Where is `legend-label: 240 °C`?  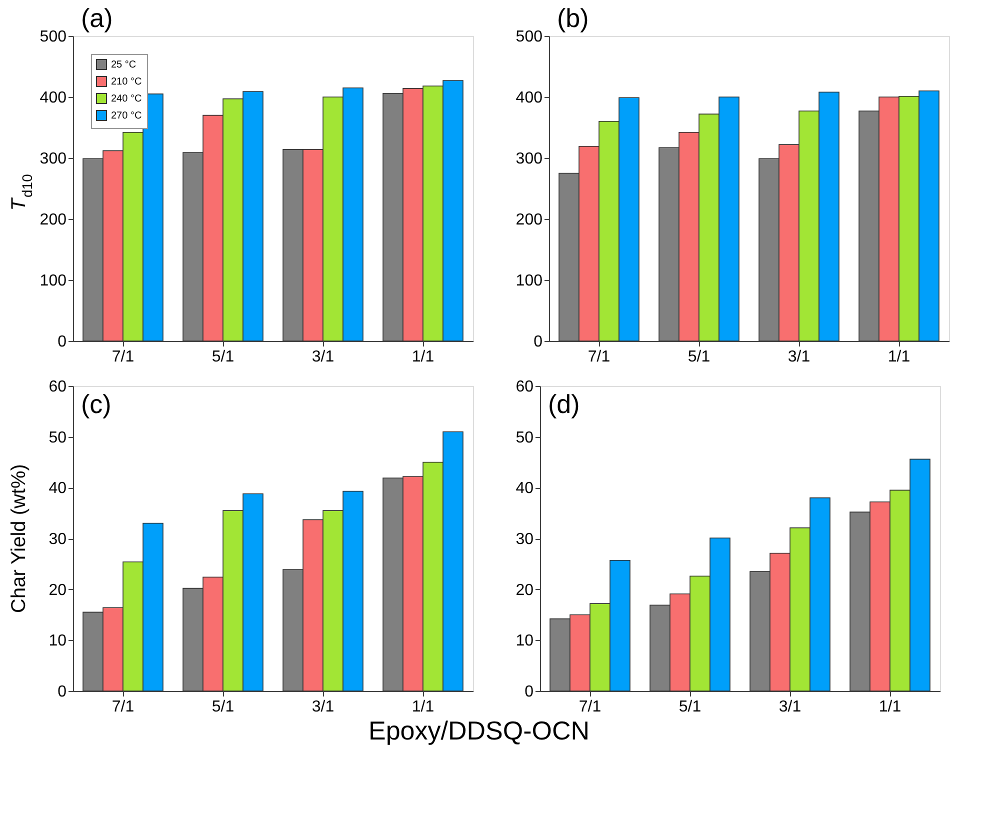 legend-label: 240 °C is located at coordinates (126, 99).